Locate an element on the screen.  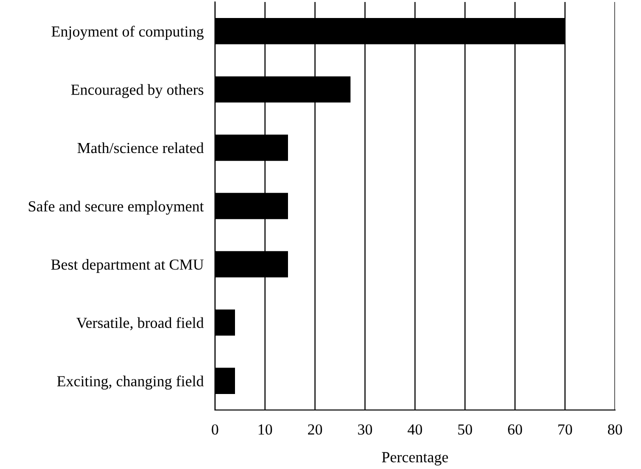
y-tick-label: Math/science related is located at coordinates (140, 148).